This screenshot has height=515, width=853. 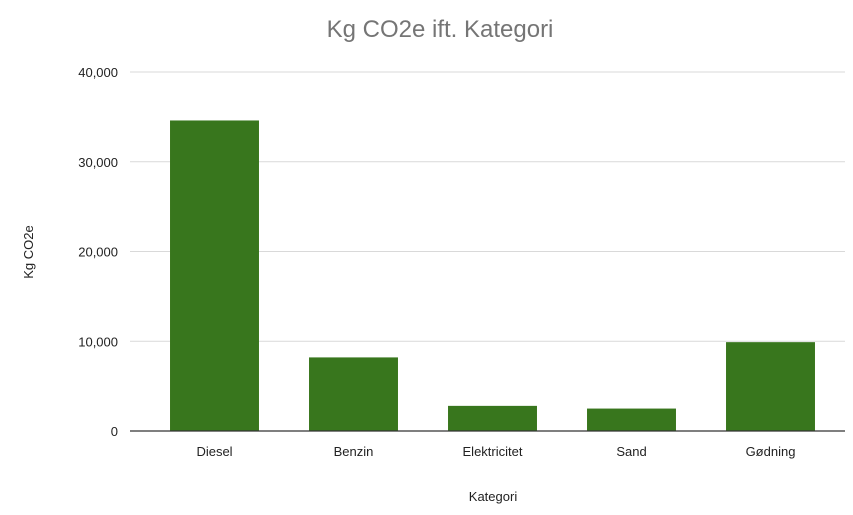 What do you see at coordinates (98, 341) in the screenshot?
I see `y-tick-label: 10,000` at bounding box center [98, 341].